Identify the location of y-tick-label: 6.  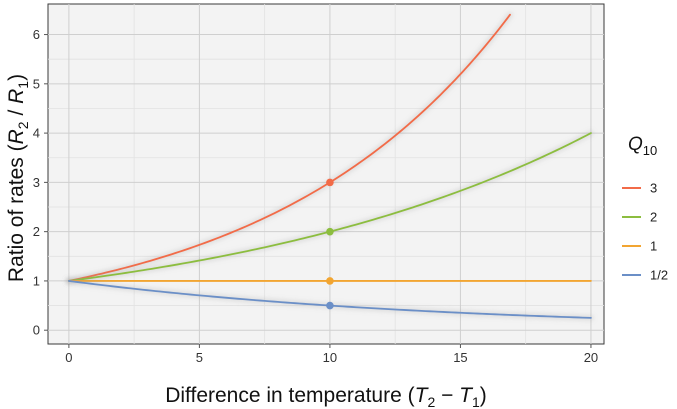
(36, 34).